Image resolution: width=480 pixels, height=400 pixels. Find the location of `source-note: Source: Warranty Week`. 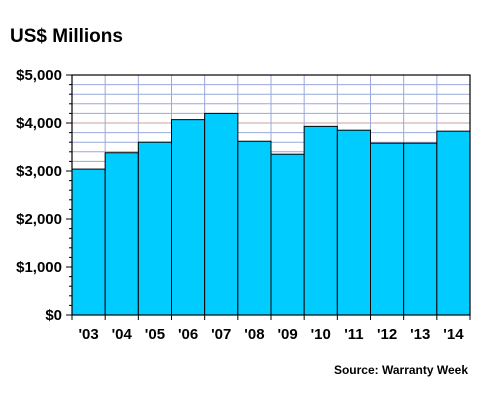

source-note: Source: Warranty Week is located at coordinates (401, 370).